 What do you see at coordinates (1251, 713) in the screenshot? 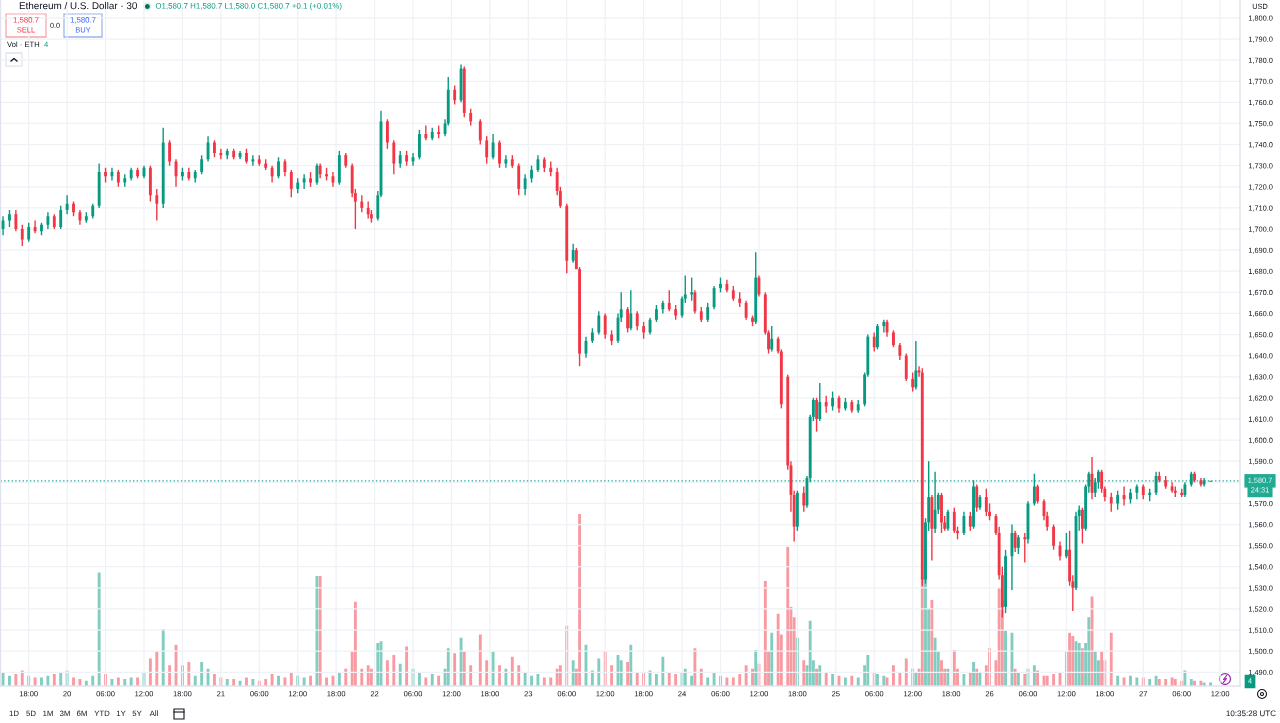
I see `text: 10:35:28 UTC` at bounding box center [1251, 713].